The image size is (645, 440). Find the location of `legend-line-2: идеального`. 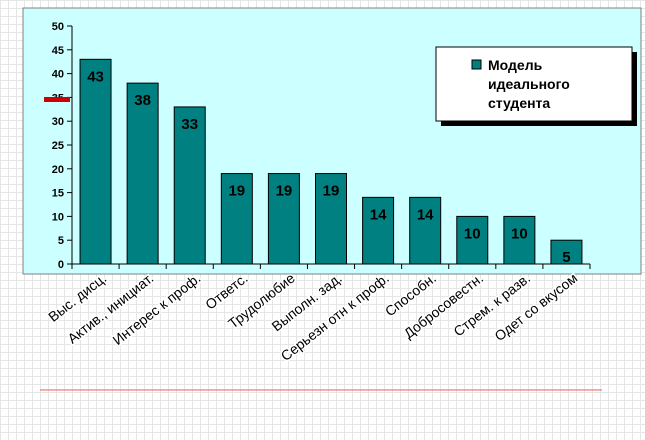

legend-line-2: идеального is located at coordinates (529, 84).